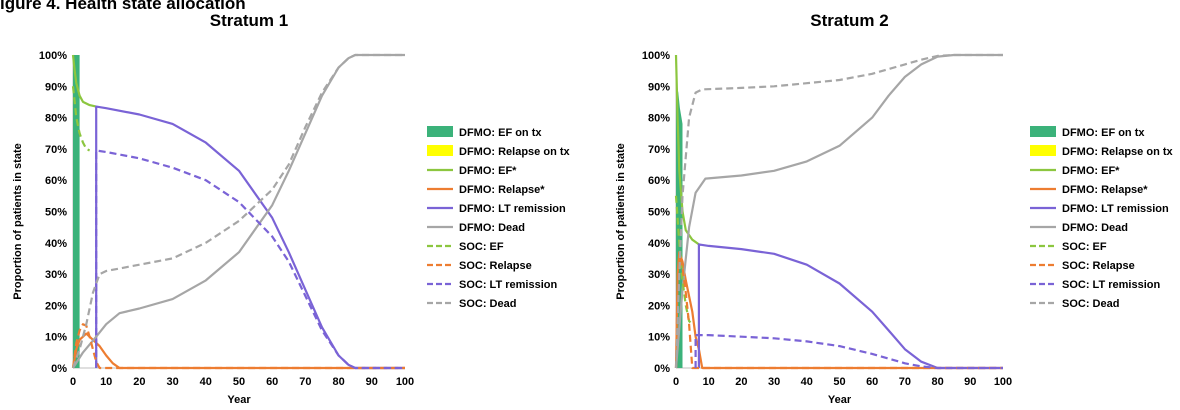  Describe the element at coordinates (249, 20) in the screenshot. I see `chart-title: Stratum 1` at that location.